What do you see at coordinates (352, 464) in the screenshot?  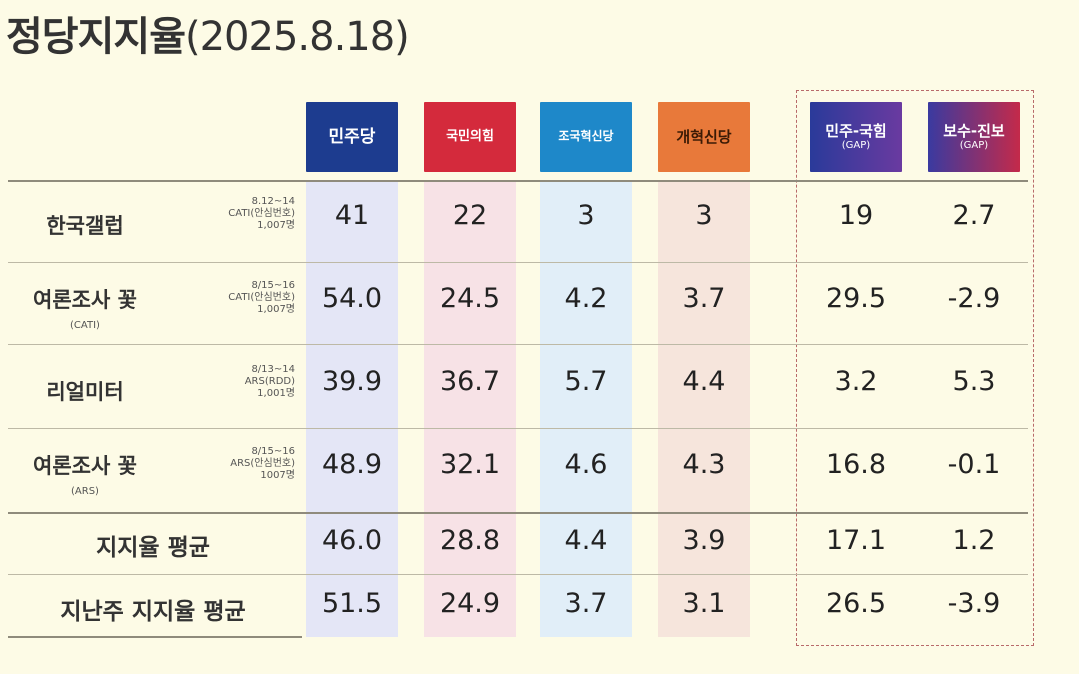 I see `table-cell: 48.9` at bounding box center [352, 464].